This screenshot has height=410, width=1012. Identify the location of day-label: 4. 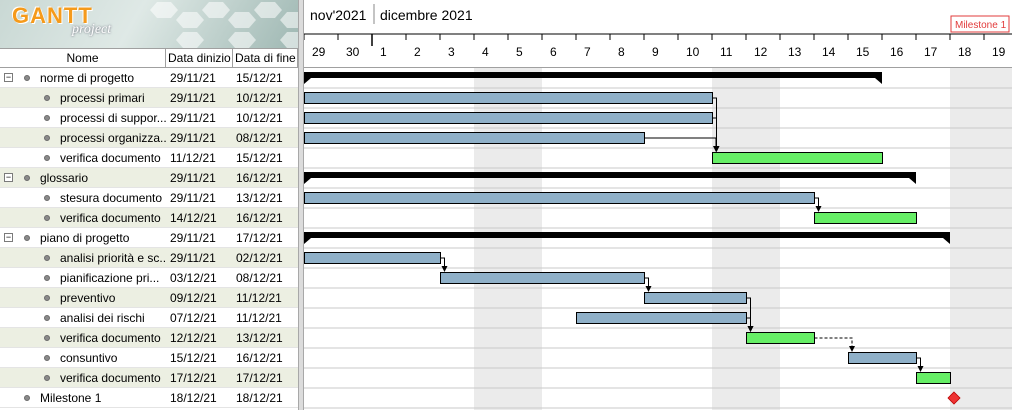
(485, 52).